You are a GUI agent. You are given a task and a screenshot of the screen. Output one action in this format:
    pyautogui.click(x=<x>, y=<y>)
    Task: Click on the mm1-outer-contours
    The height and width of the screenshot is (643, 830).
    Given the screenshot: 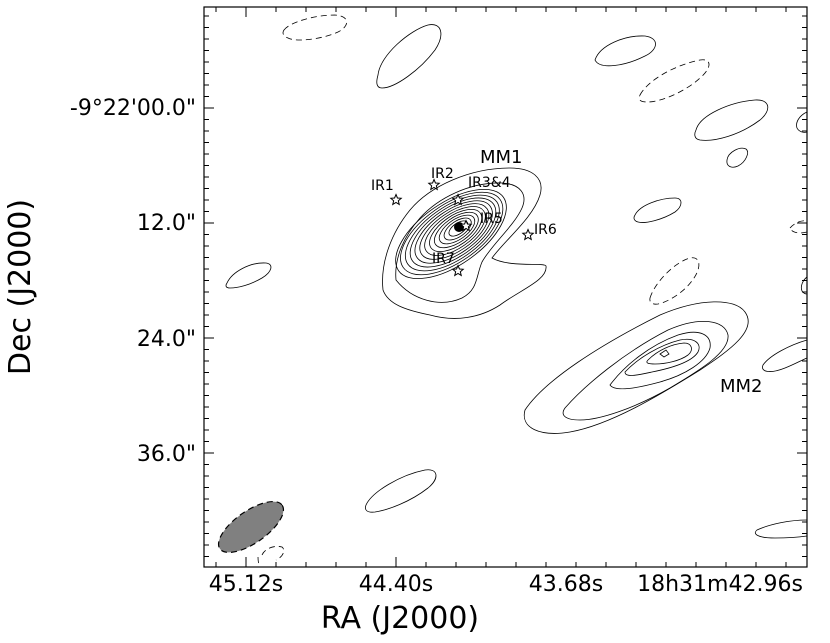 What is the action you would take?
    pyautogui.click(x=464, y=243)
    